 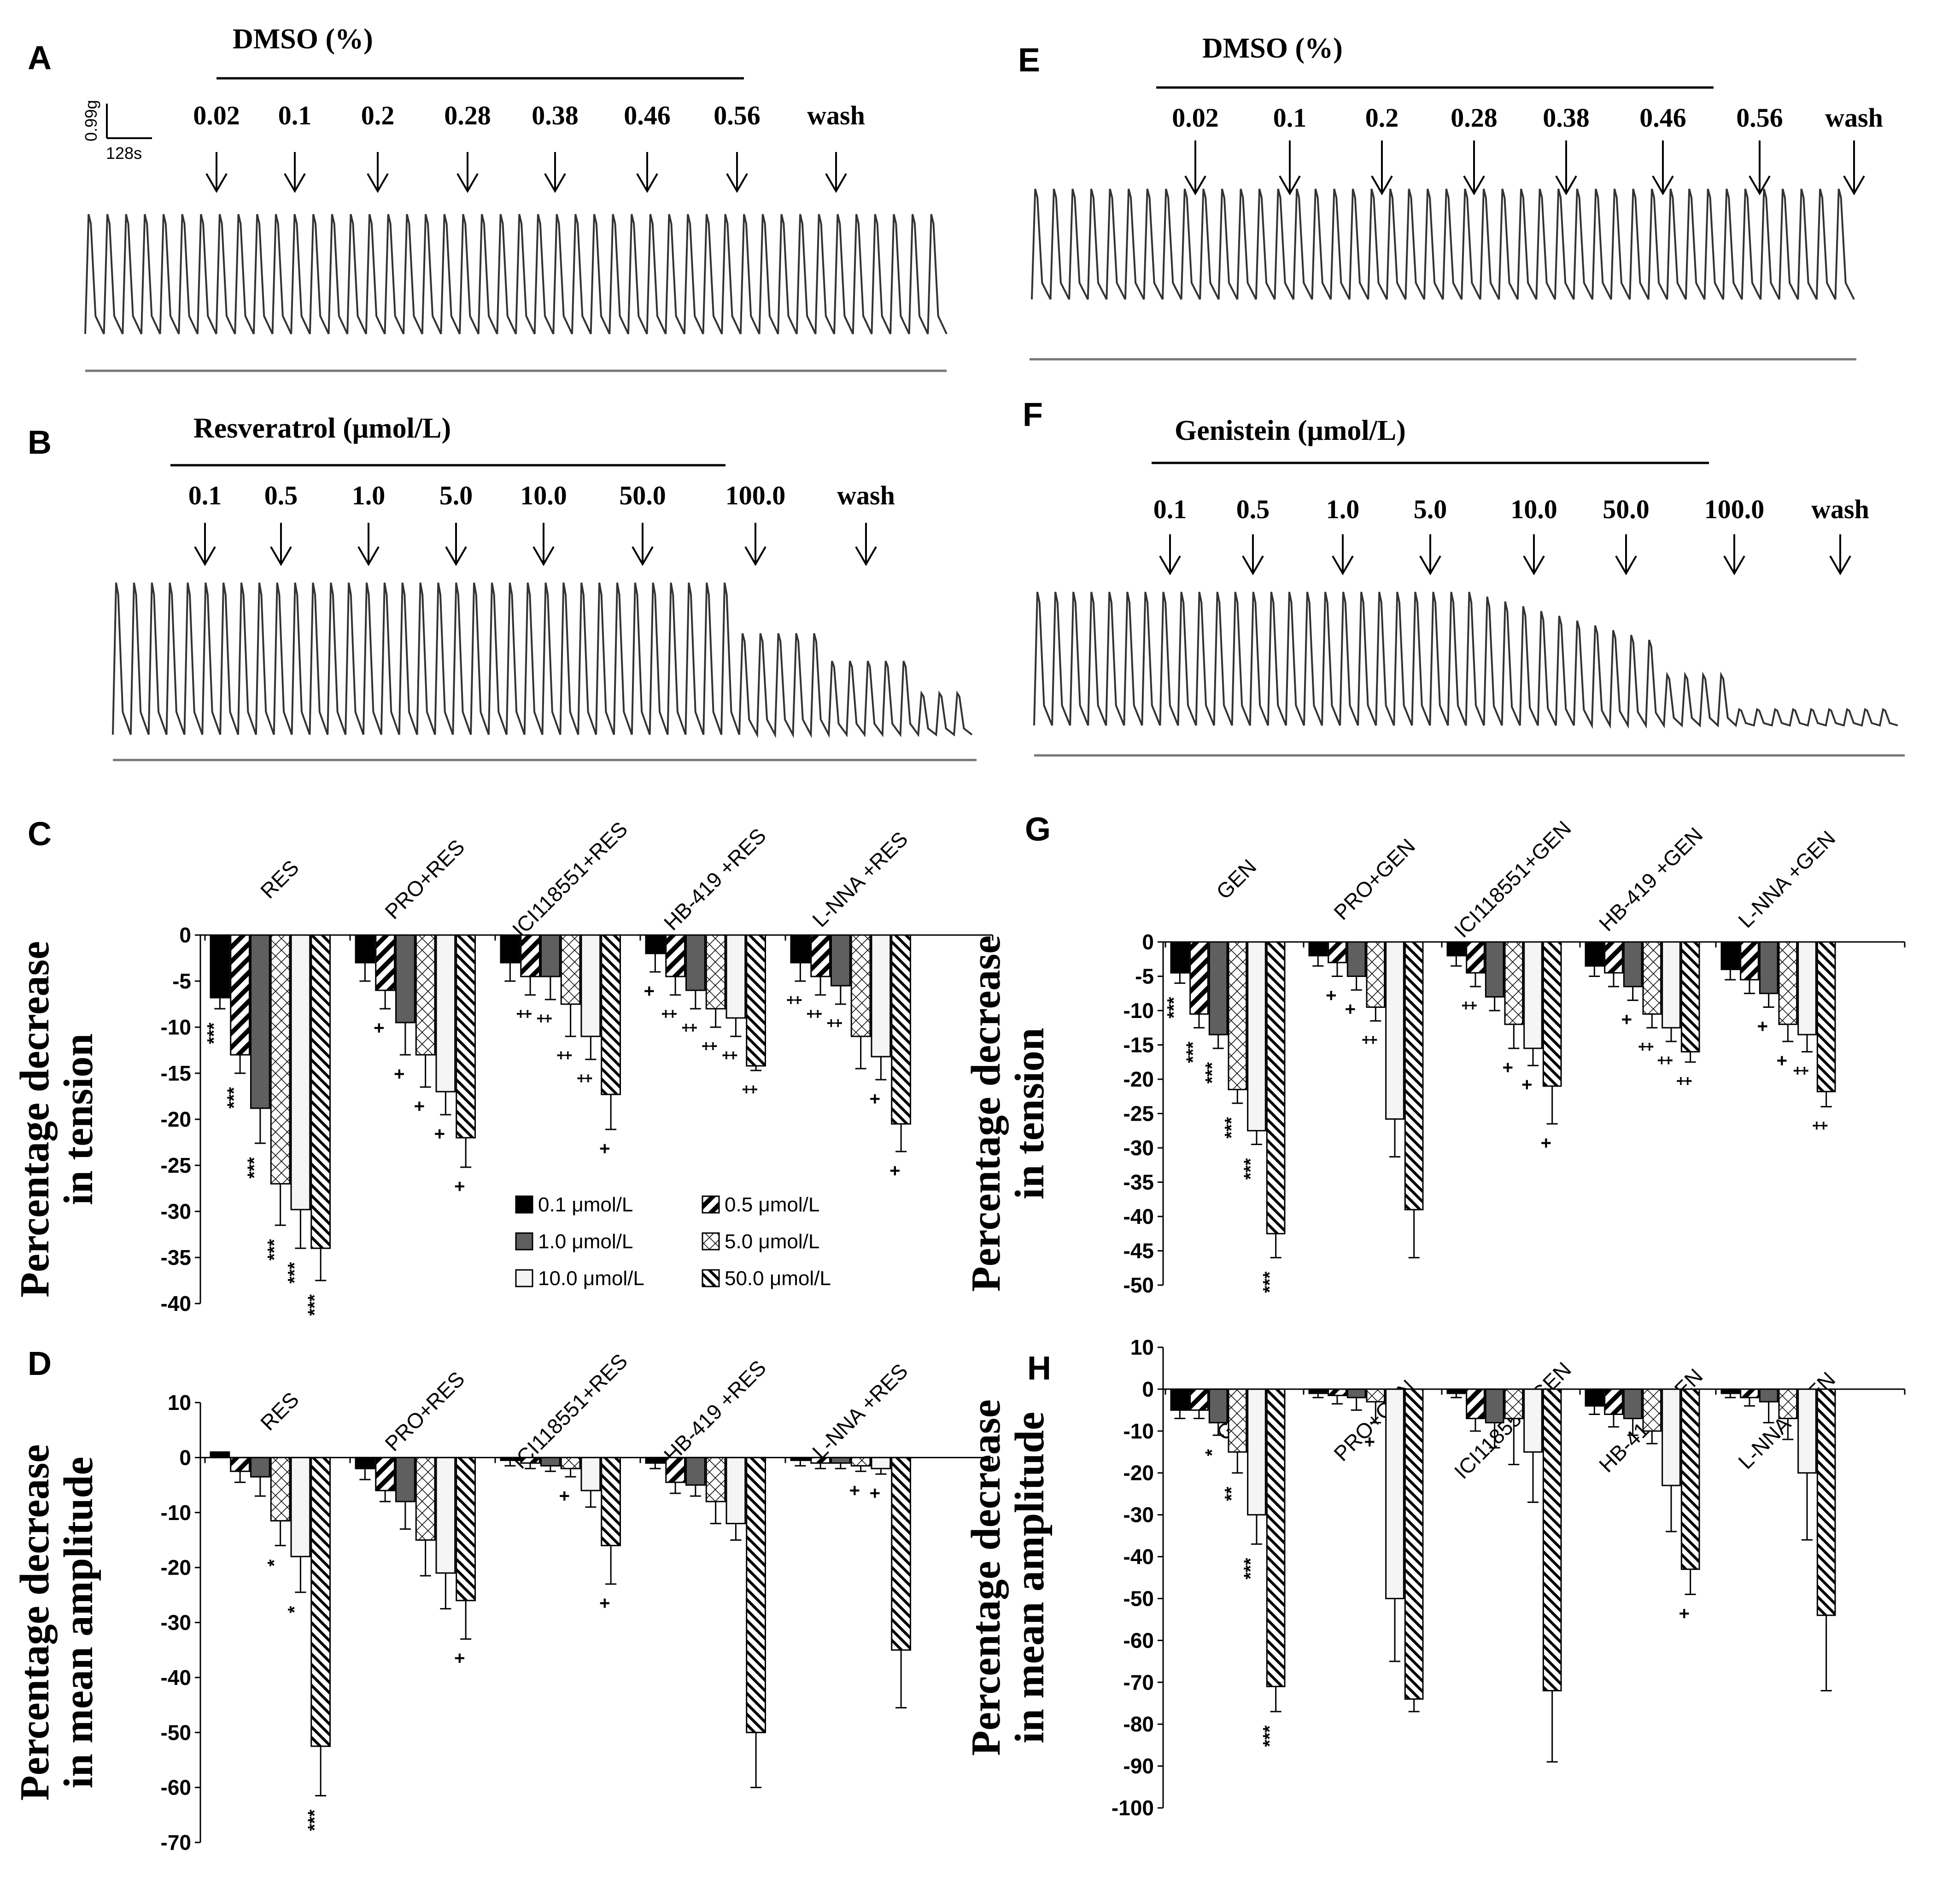 I want to click on dose-label: 5.0, so click(x=456, y=495).